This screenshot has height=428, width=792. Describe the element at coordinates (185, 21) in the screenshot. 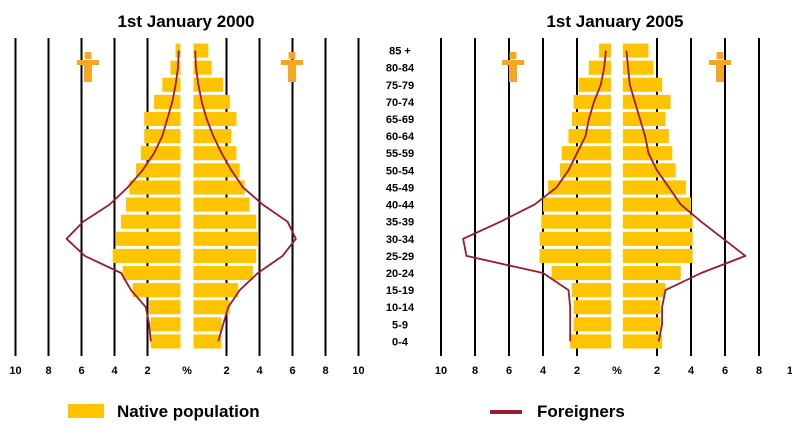

I see `chart-title-2000: 1st January 2000` at that location.